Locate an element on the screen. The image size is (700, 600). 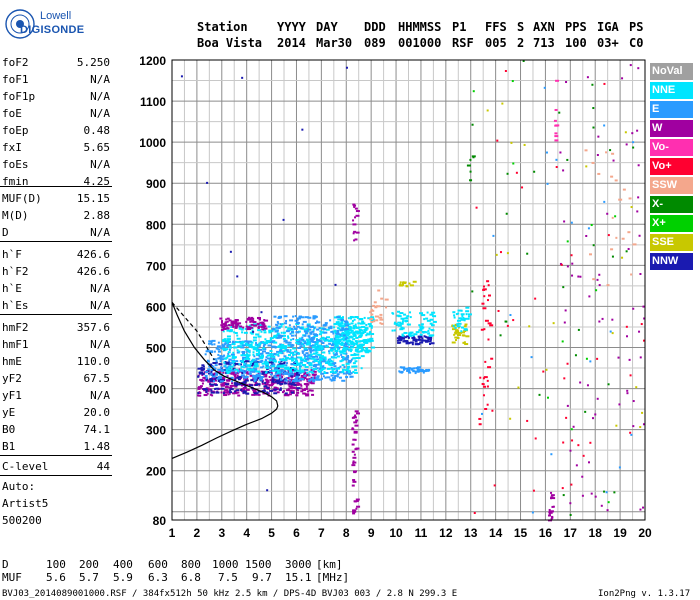
param-name: hmF1 is located at coordinates (15, 344).